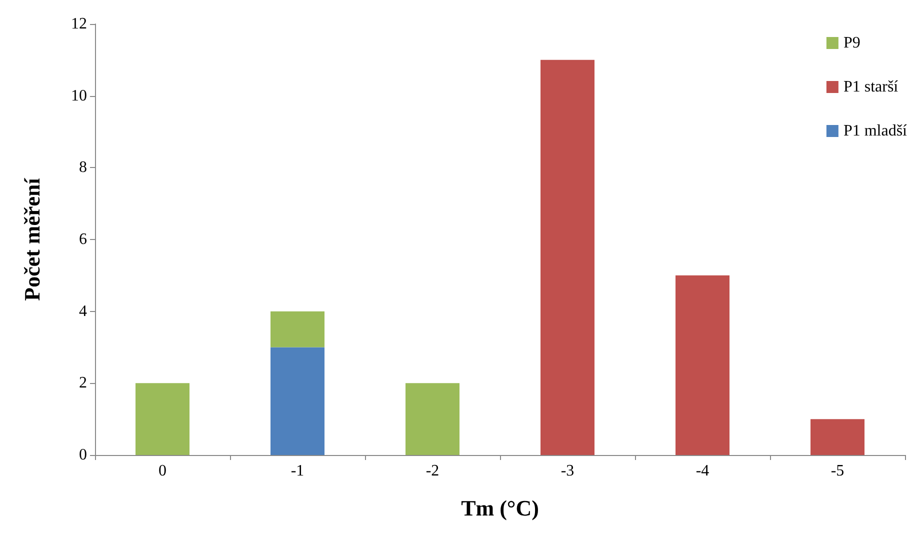 The image size is (922, 535). What do you see at coordinates (297, 471) in the screenshot?
I see `x-tick-label: -1` at bounding box center [297, 471].